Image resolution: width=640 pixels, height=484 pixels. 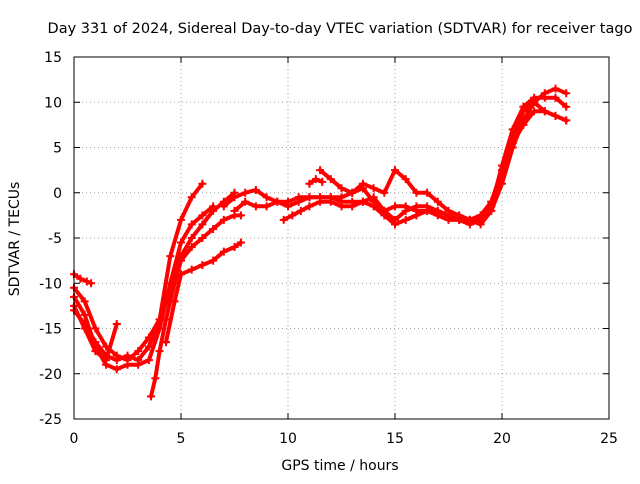 What do you see at coordinates (609, 439) in the screenshot?
I see `x-tick-label: 25` at bounding box center [609, 439].